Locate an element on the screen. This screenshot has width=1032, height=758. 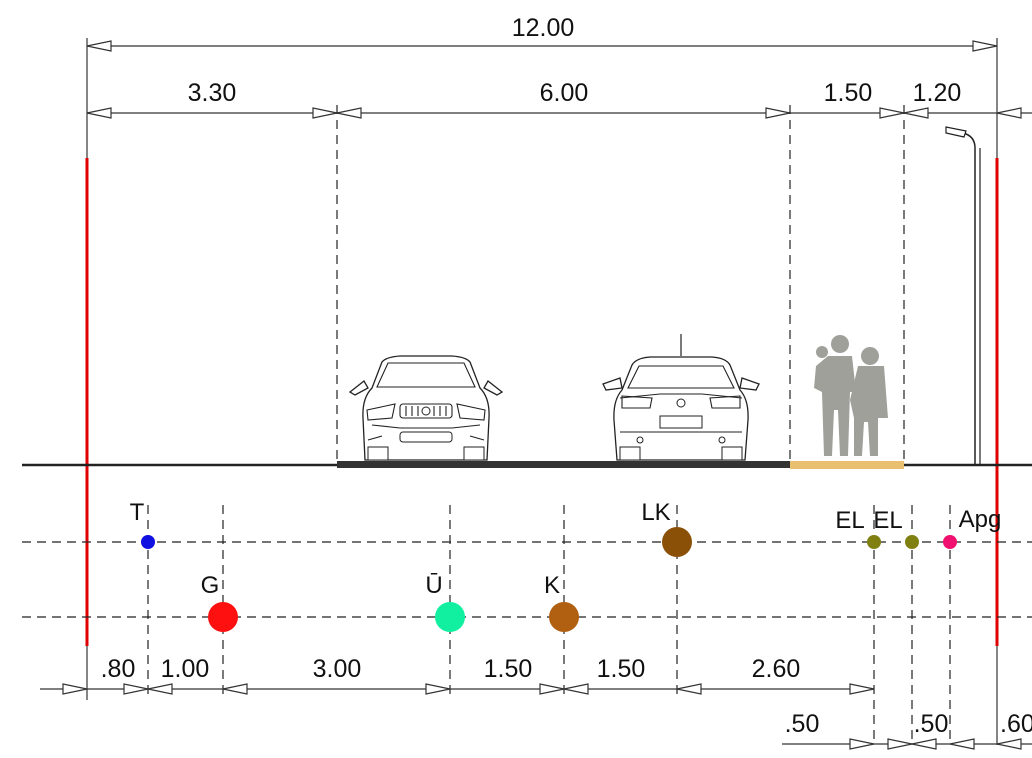
bottom-dimensions-row2: .50 .50 .60 is located at coordinates (907, 730).